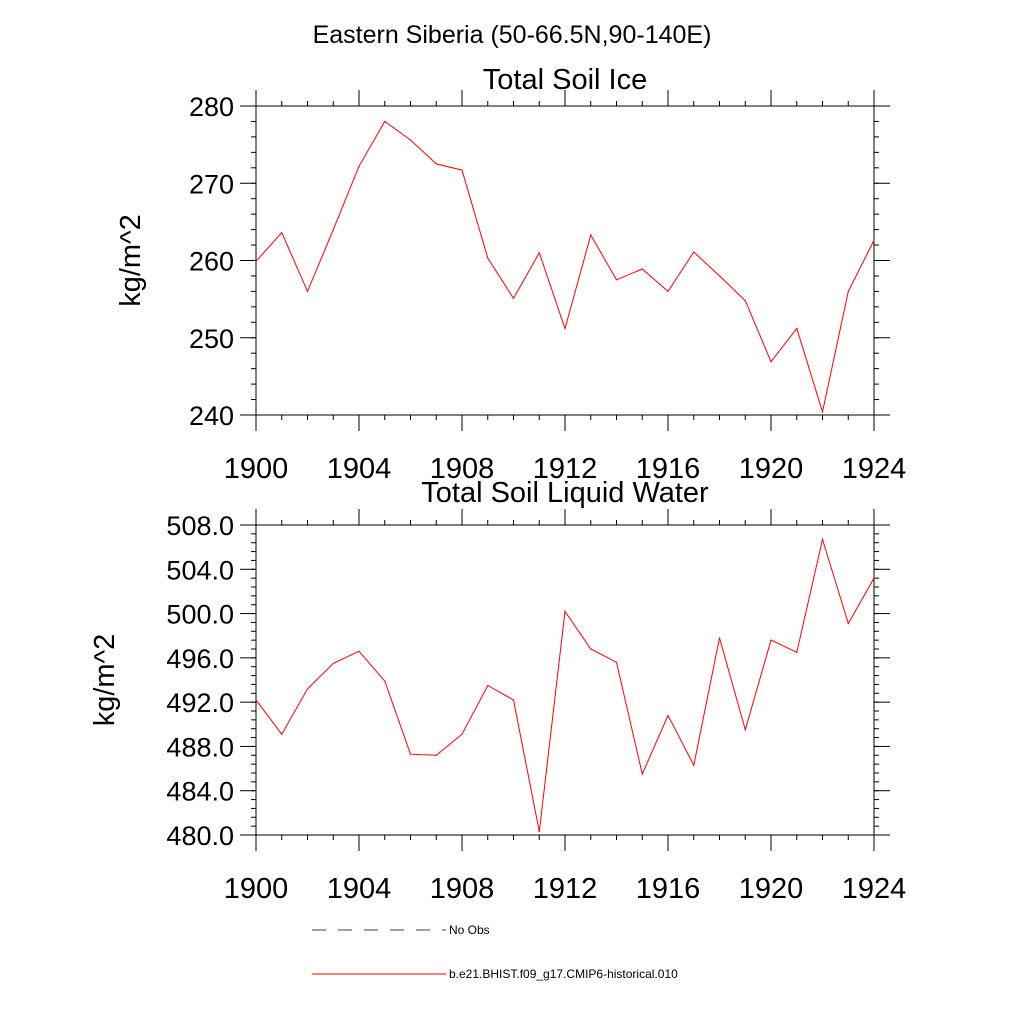  Describe the element at coordinates (200, 659) in the screenshot. I see `y-tick-label: 496.0` at that location.